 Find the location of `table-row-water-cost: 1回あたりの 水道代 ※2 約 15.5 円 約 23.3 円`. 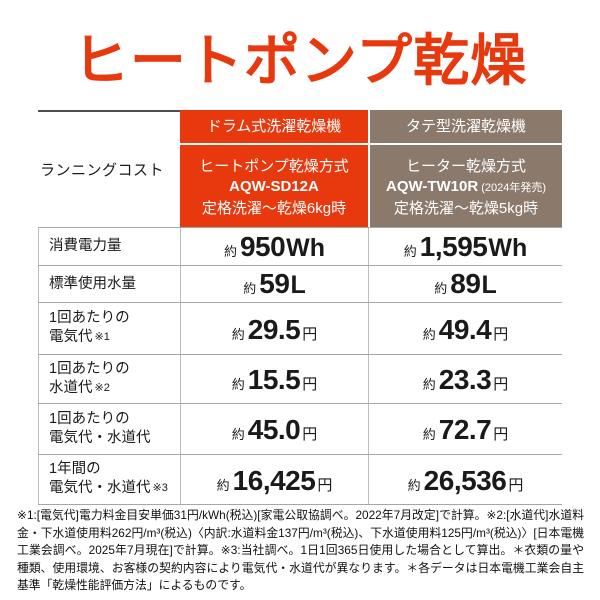

table-row-water-cost: 1回あたりの 水道代 ※2 約 15.5 円 約 23.3 円 is located at coordinates (300, 379).